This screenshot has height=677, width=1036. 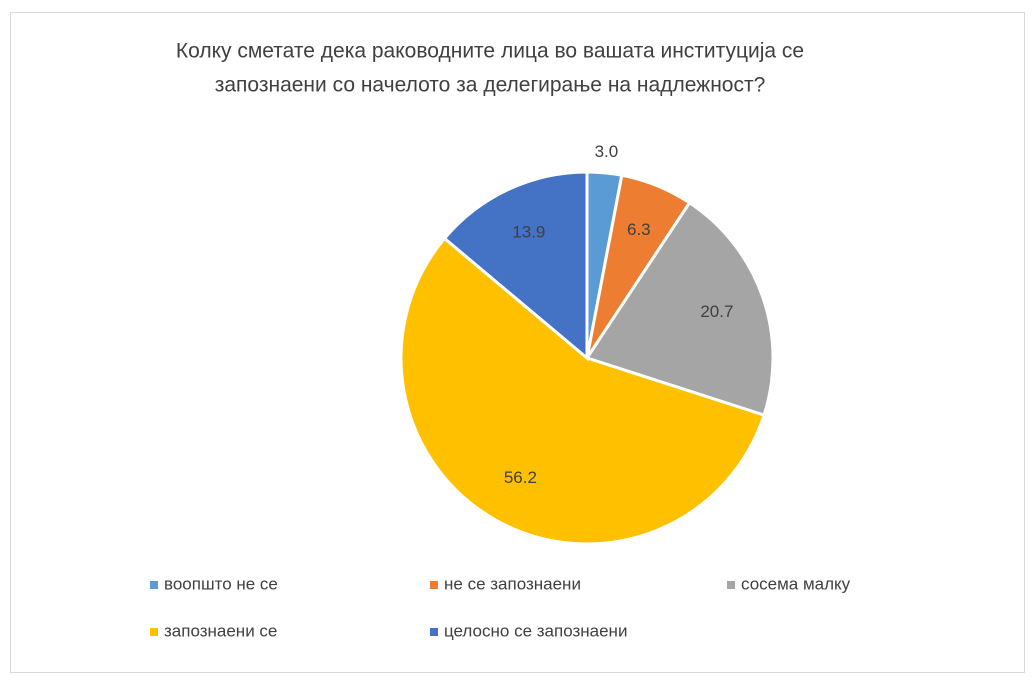 What do you see at coordinates (520, 477) in the screenshot?
I see `data-label: 56.2` at bounding box center [520, 477].